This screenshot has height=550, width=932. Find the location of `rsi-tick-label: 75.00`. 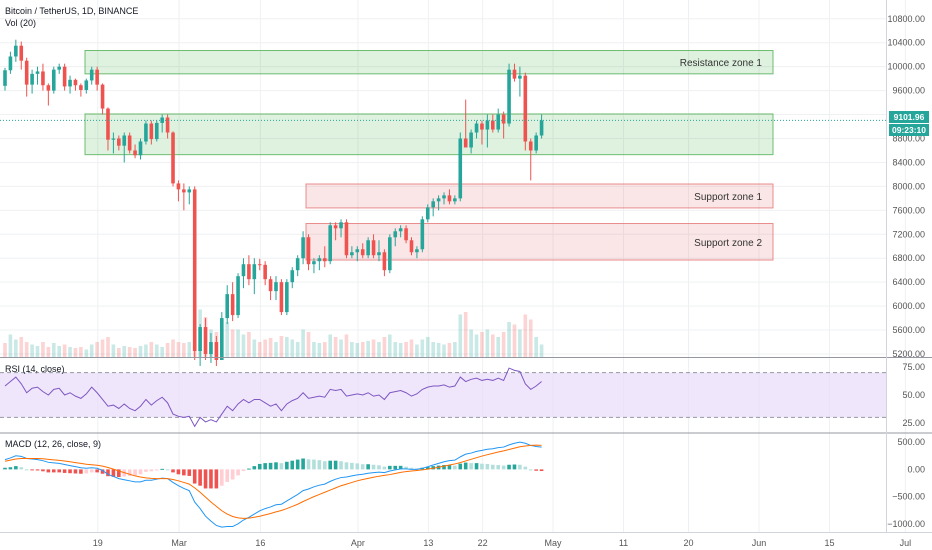

rsi-tick-label: 75.00 is located at coordinates (913, 367).